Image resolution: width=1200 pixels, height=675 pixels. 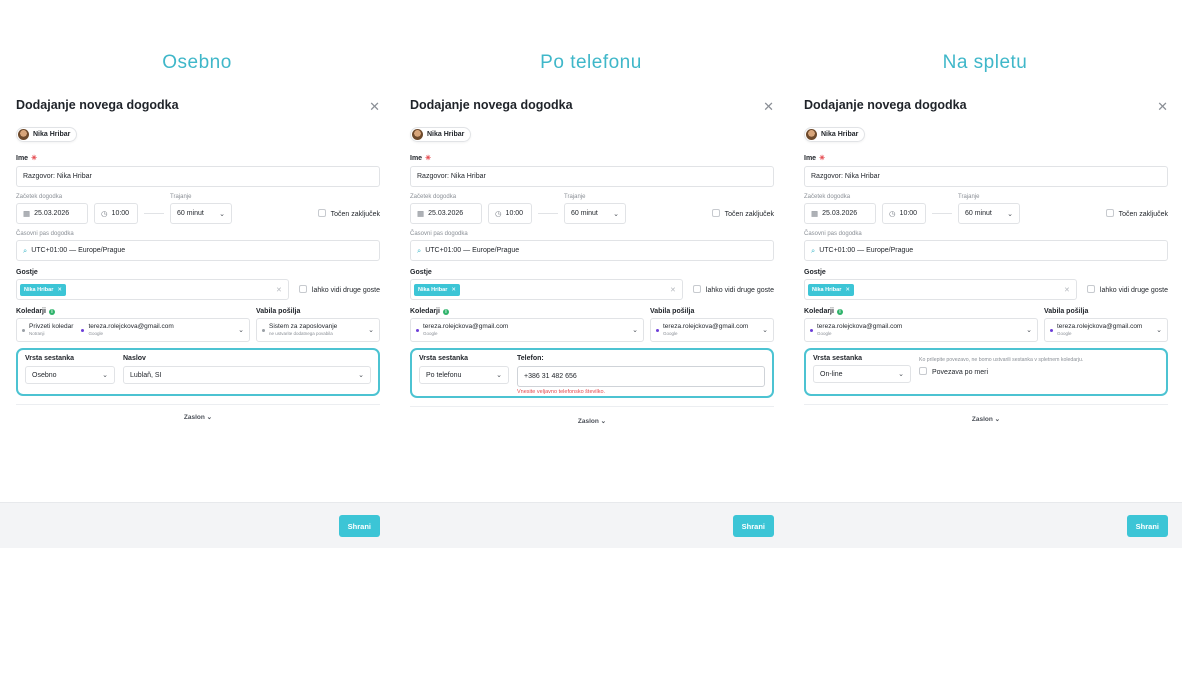 I want to click on date-value: 25.03.2026, so click(x=840, y=213).